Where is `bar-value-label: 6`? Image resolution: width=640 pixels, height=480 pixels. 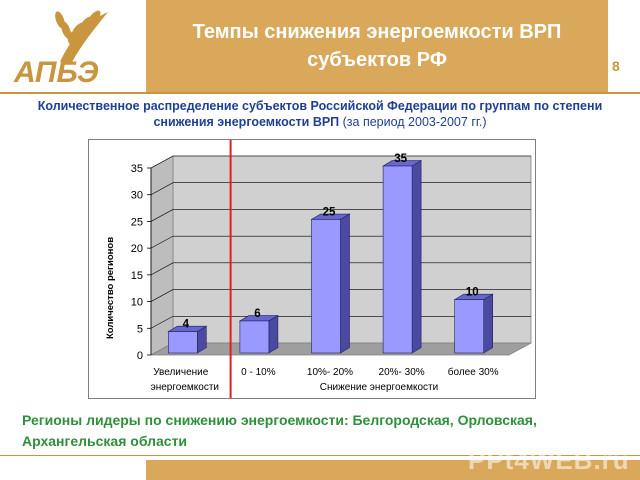
bar-value-label: 6 is located at coordinates (257, 314).